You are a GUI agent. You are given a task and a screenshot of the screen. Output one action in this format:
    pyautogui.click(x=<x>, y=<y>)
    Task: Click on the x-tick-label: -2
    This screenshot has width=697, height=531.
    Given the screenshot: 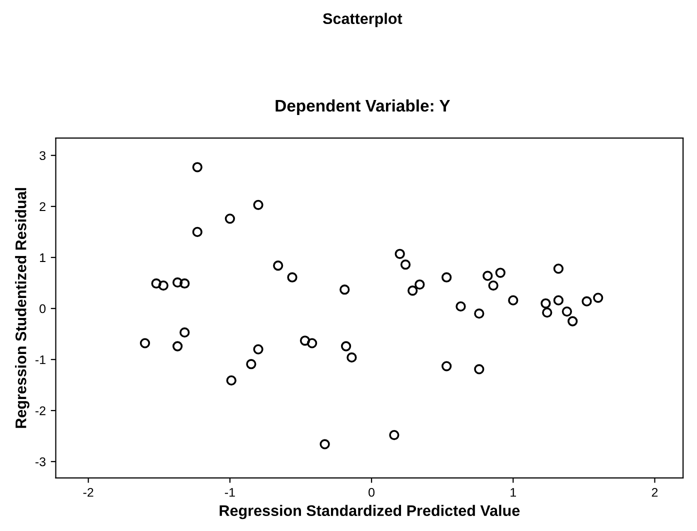 What is the action you would take?
    pyautogui.click(x=88, y=492)
    